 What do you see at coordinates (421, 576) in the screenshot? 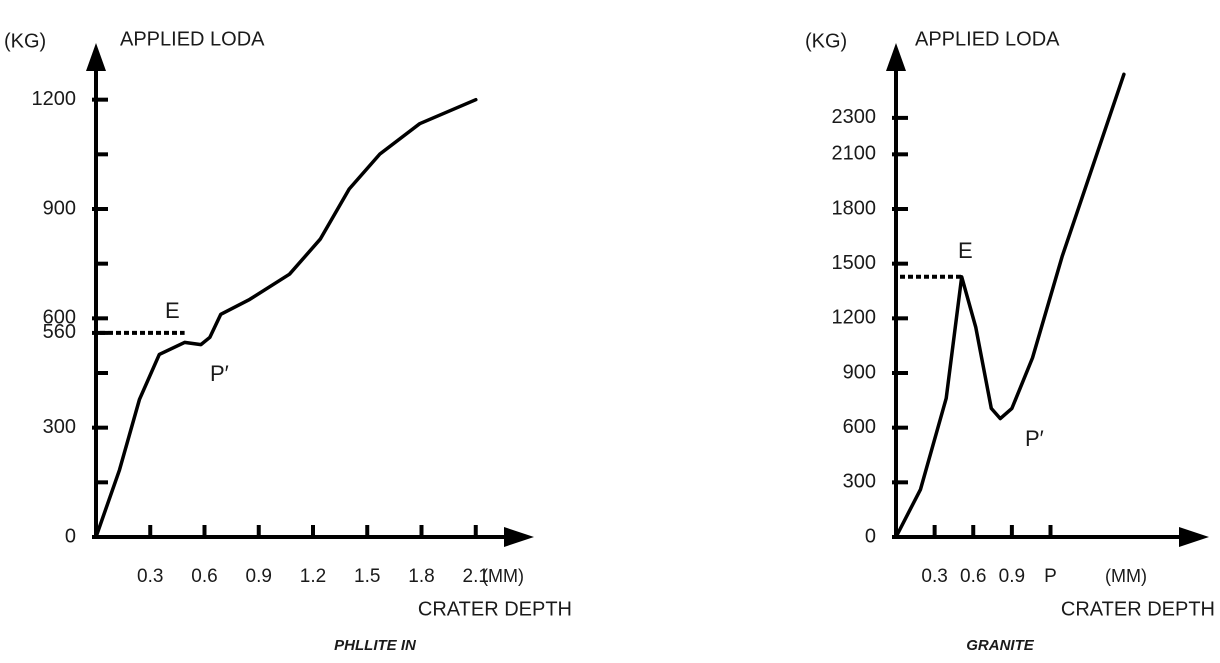
I see `x-tick-label: 1.8` at bounding box center [421, 576].